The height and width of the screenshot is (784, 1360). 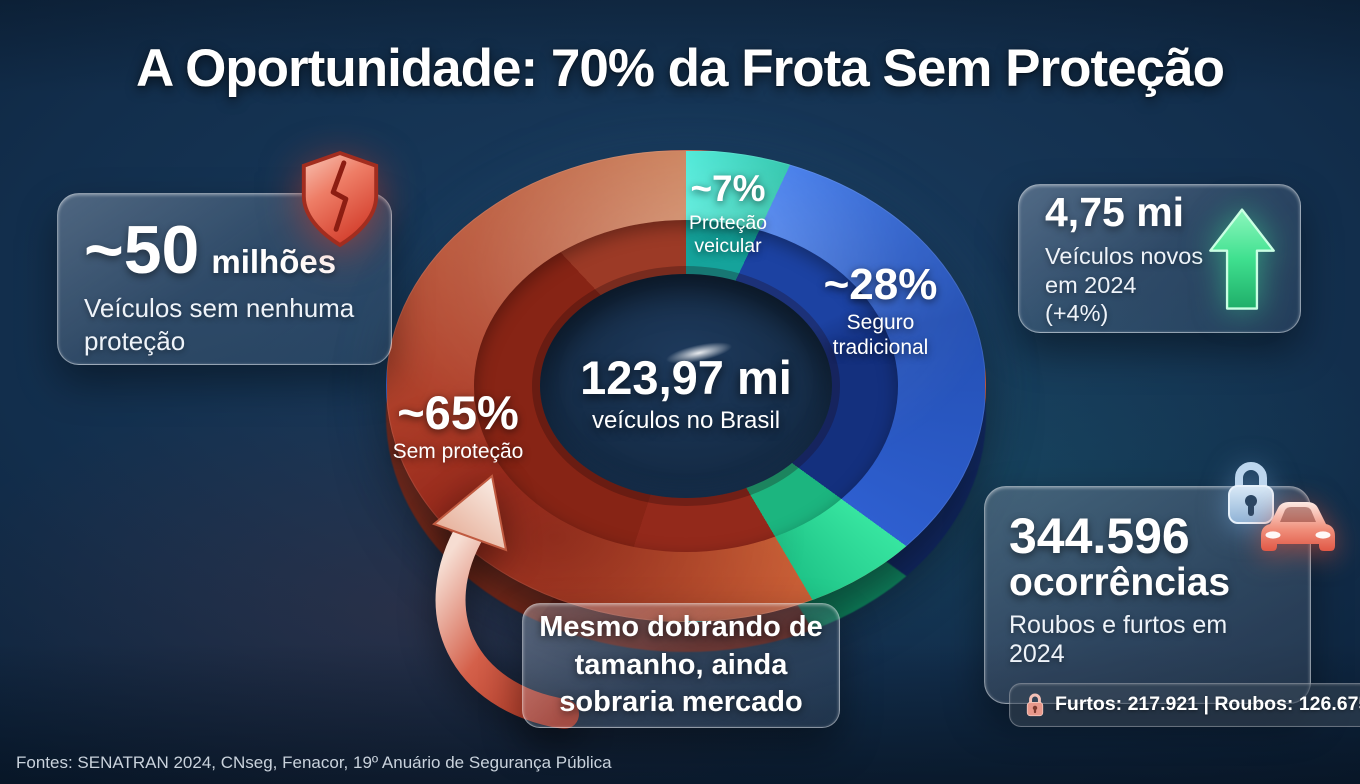 What do you see at coordinates (142, 250) in the screenshot?
I see `unprotected-value: ~50` at bounding box center [142, 250].